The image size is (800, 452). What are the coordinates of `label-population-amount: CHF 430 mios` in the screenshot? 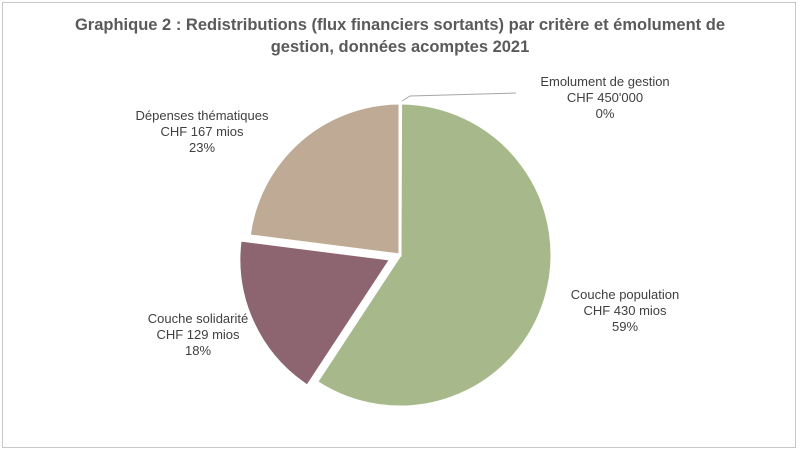 It's located at (625, 310).